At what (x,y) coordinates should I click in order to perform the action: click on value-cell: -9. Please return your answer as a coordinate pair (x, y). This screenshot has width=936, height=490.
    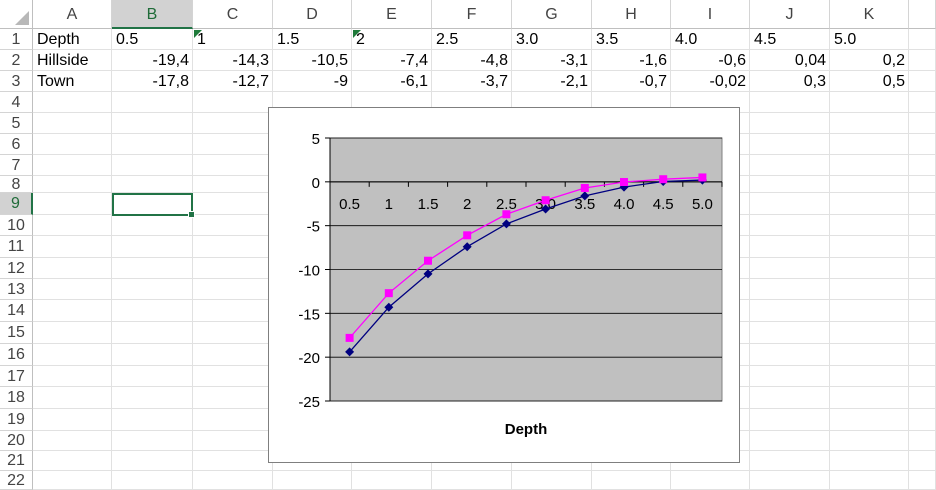
    Looking at the image, I should click on (340, 81).